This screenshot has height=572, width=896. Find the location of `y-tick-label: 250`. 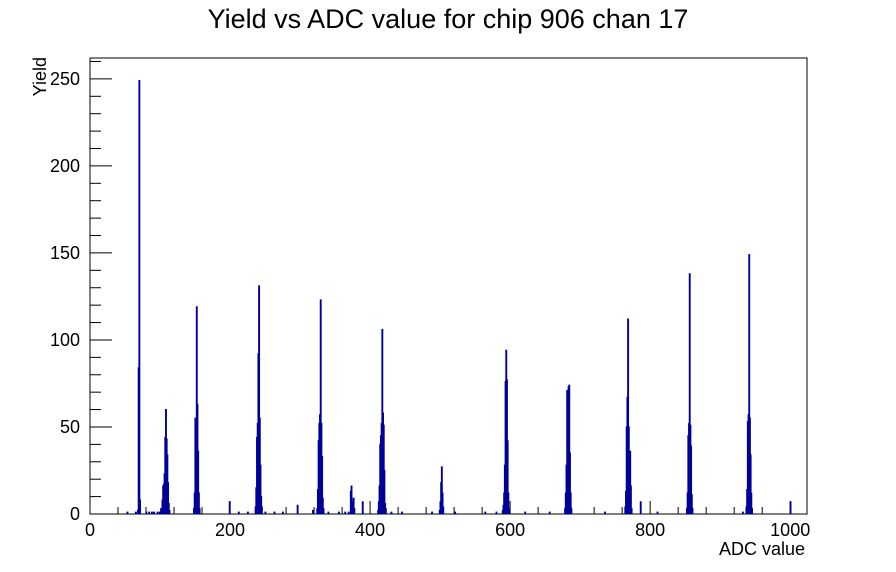

y-tick-label: 250 is located at coordinates (65, 79).